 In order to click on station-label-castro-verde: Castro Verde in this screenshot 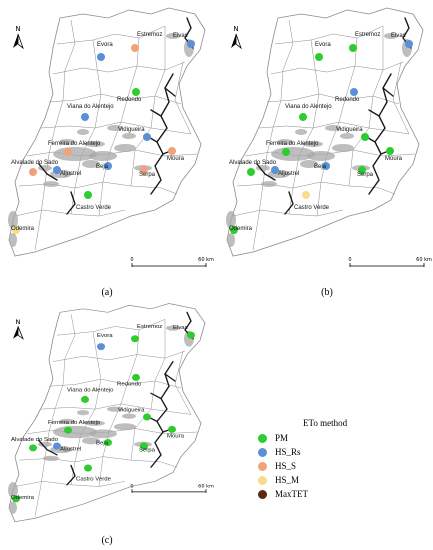, I will do `click(312, 208)`.